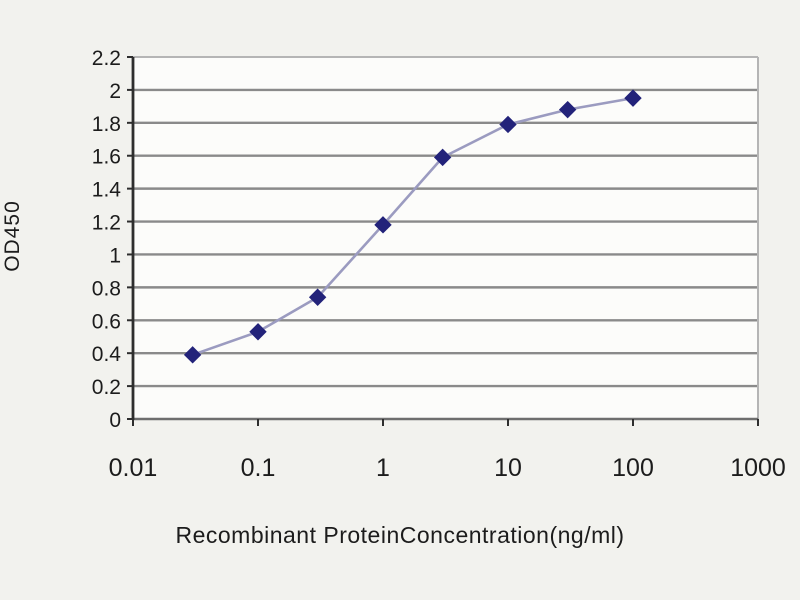 This screenshot has width=800, height=600. Describe the element at coordinates (400, 535) in the screenshot. I see `x-axis-title: Recombinant ProteinConcentration(ng/ml)` at that location.